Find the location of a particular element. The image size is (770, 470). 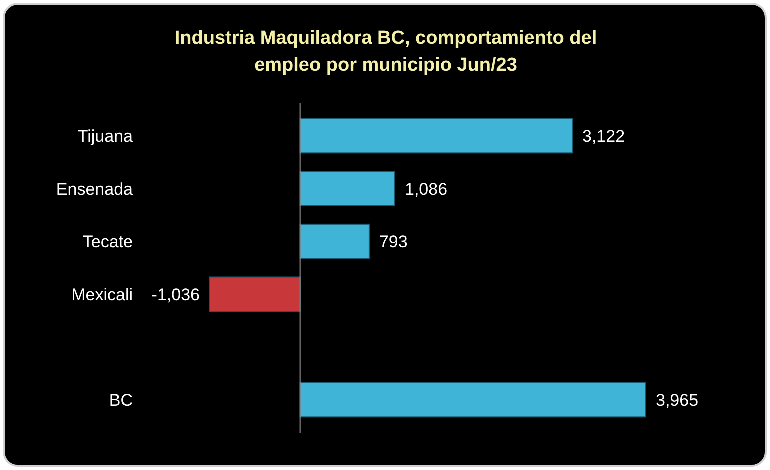

y-tick-label: Tijuana is located at coordinates (106, 136).